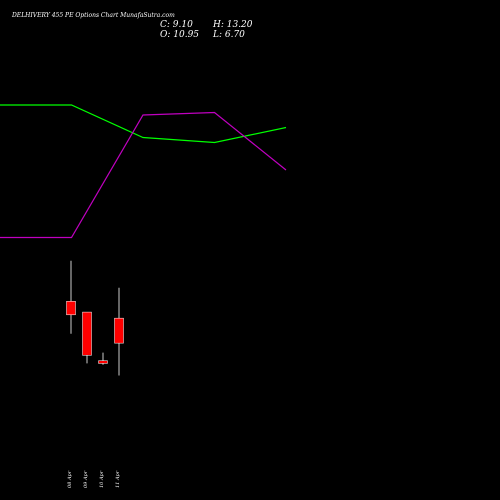 The image size is (500, 500). Describe the element at coordinates (233, 25) in the screenshot. I see `high-readout: H: 13.20` at that location.